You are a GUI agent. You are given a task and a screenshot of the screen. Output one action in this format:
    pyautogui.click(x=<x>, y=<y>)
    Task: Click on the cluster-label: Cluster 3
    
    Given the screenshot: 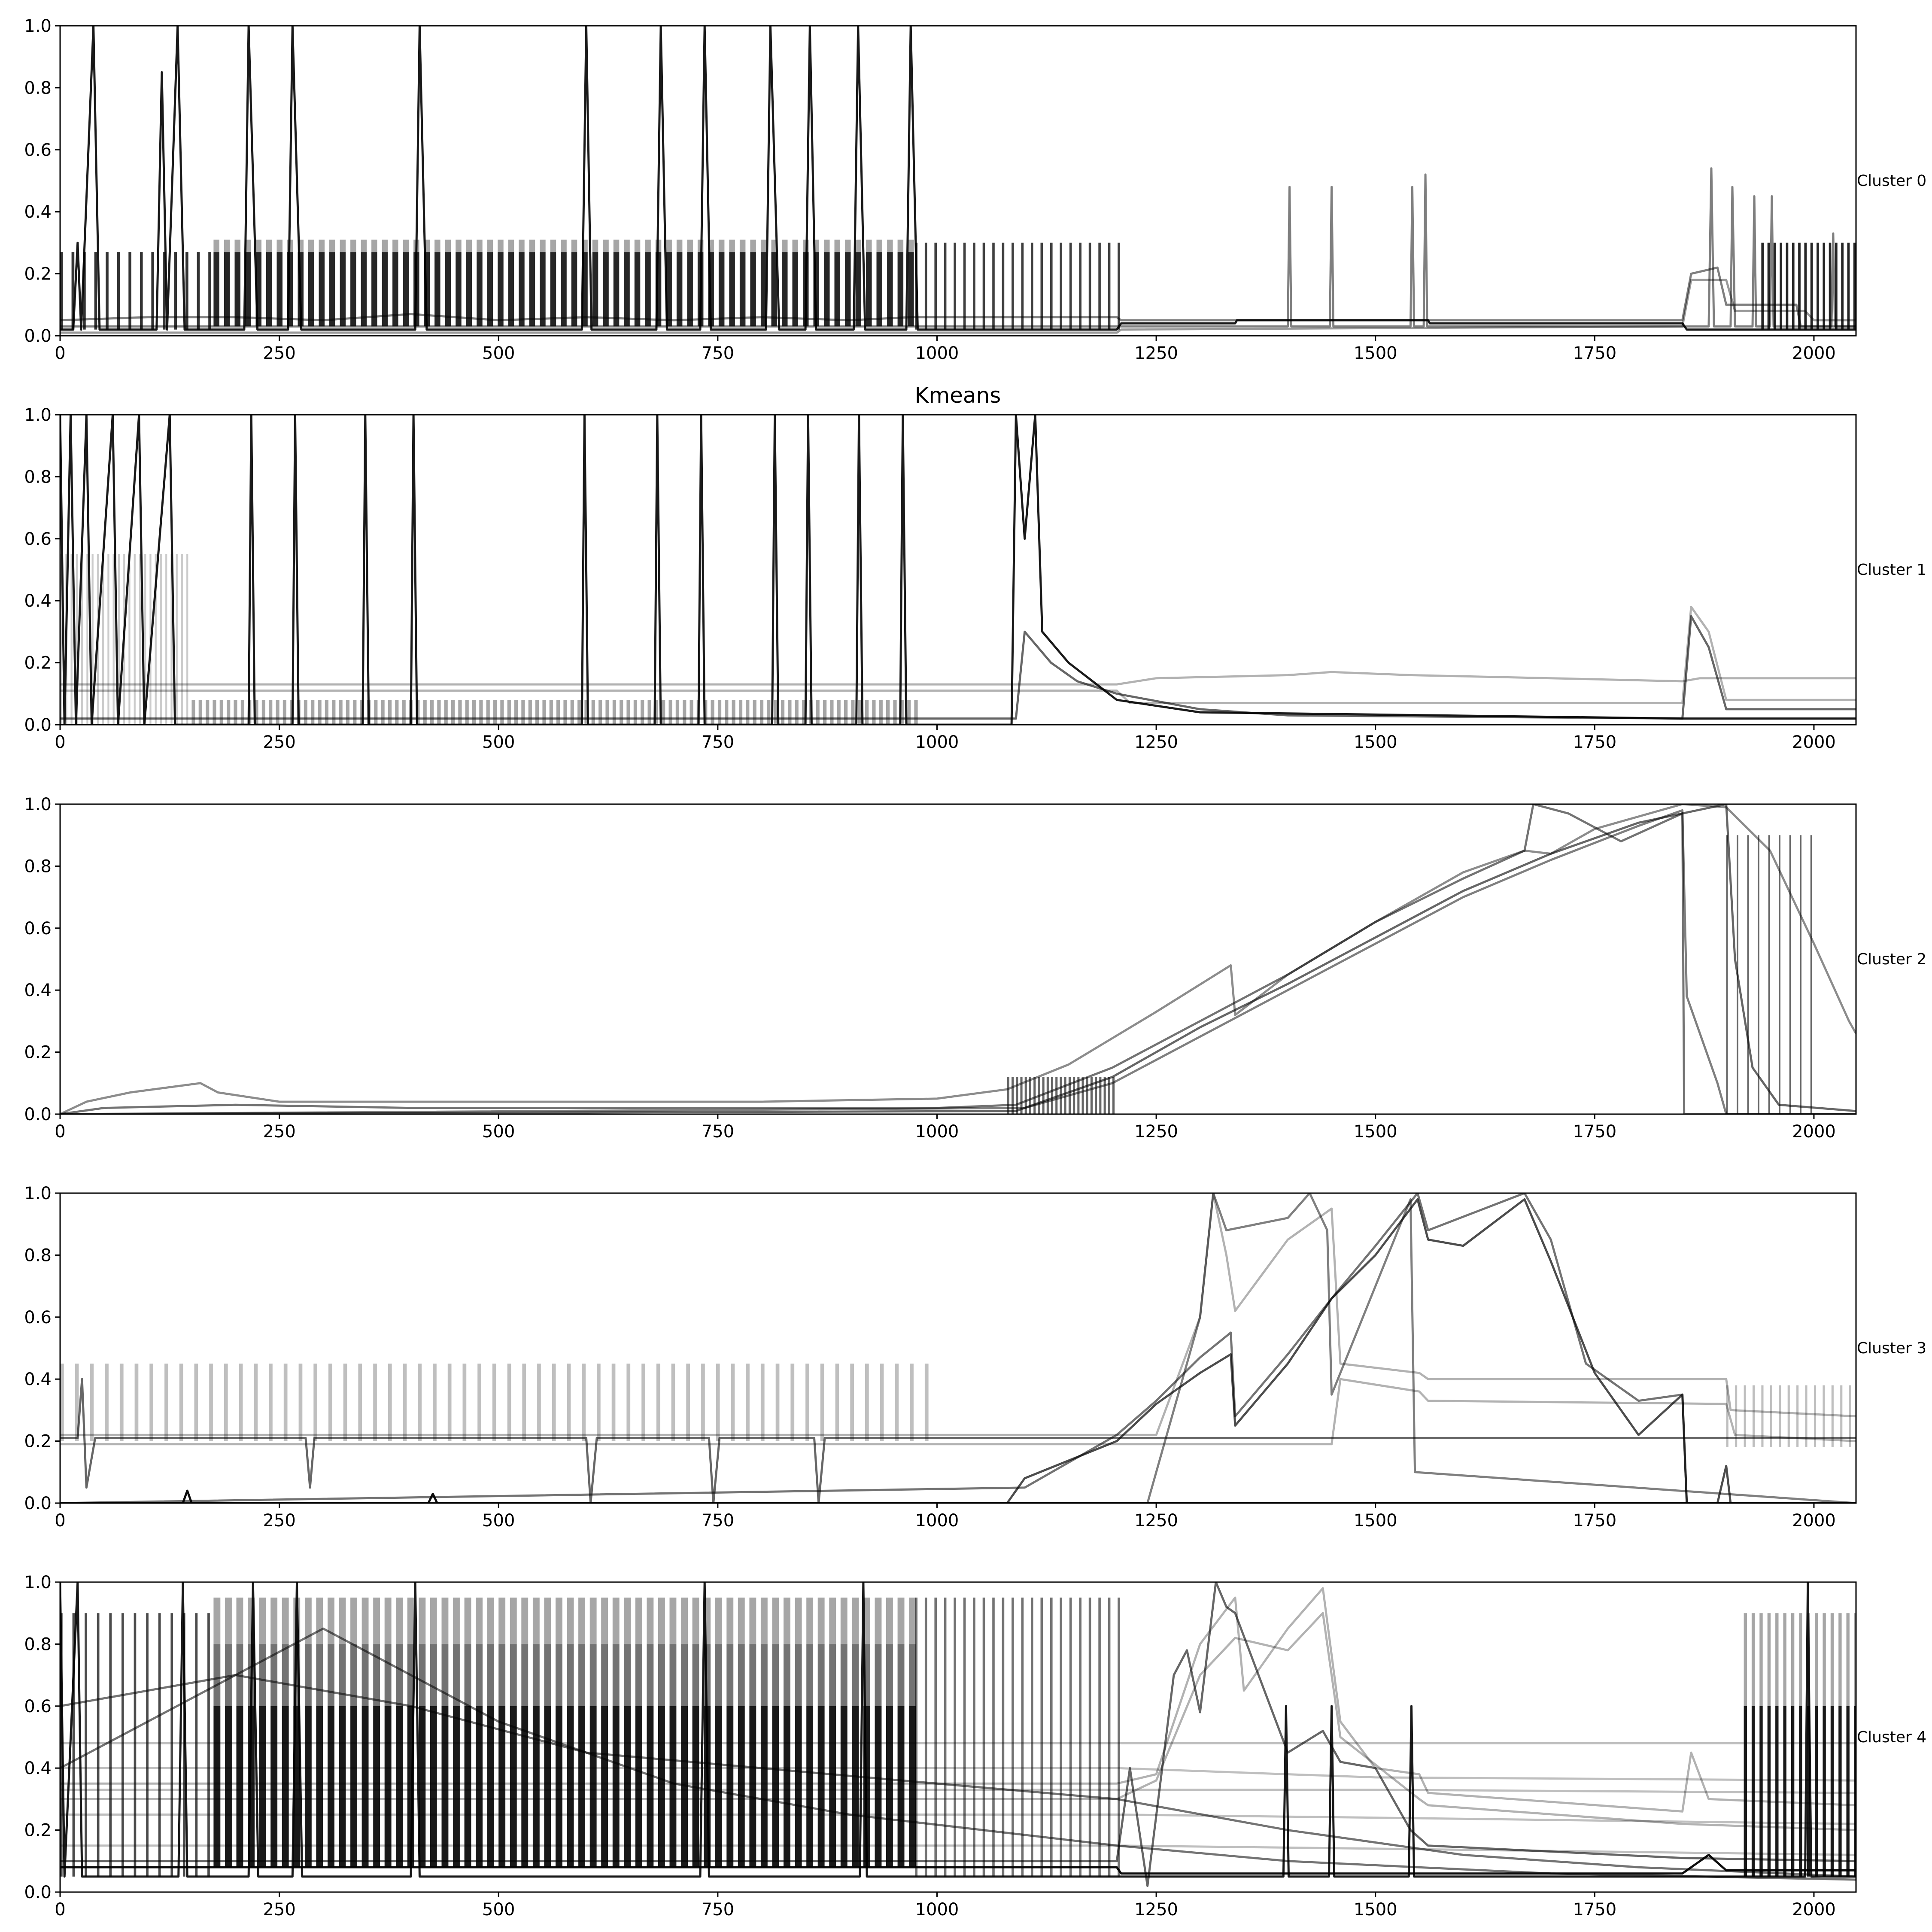 What is the action you would take?
    pyautogui.click(x=1892, y=1349)
    